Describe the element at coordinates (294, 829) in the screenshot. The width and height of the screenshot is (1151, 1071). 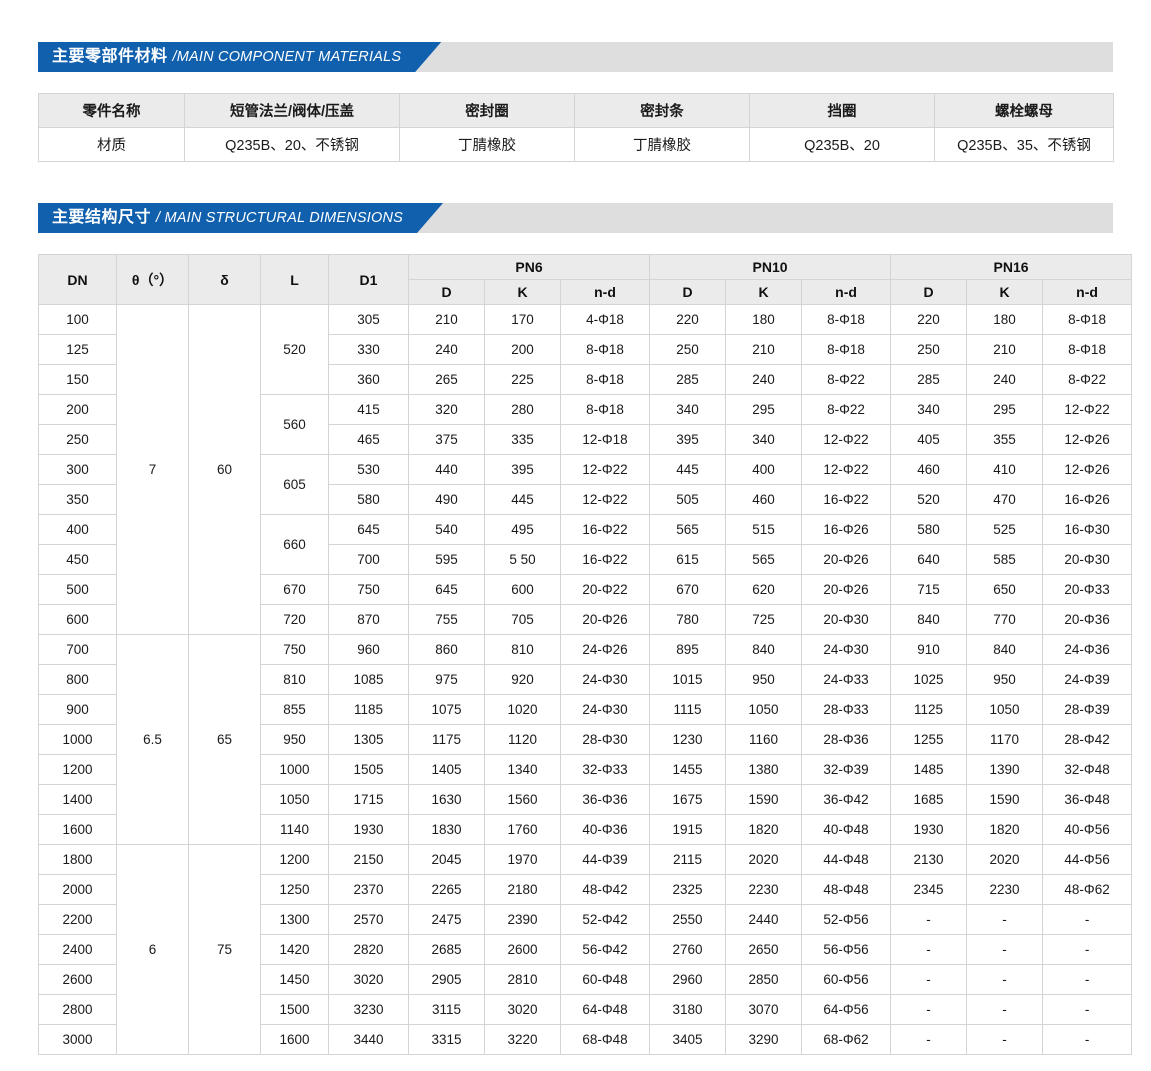
I see `cell-l: 1140` at that location.